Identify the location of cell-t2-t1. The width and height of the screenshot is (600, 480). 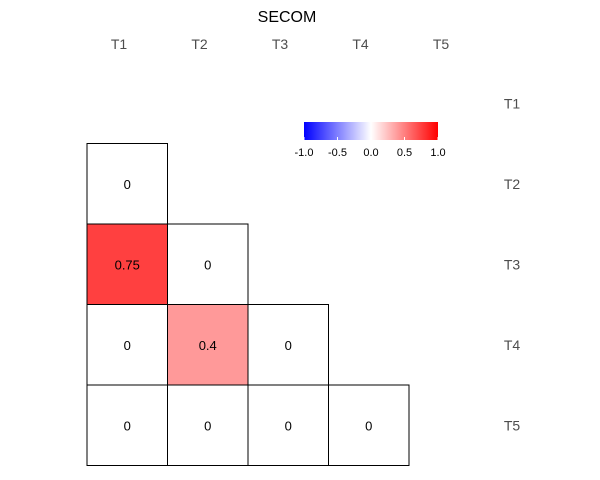
(127, 184).